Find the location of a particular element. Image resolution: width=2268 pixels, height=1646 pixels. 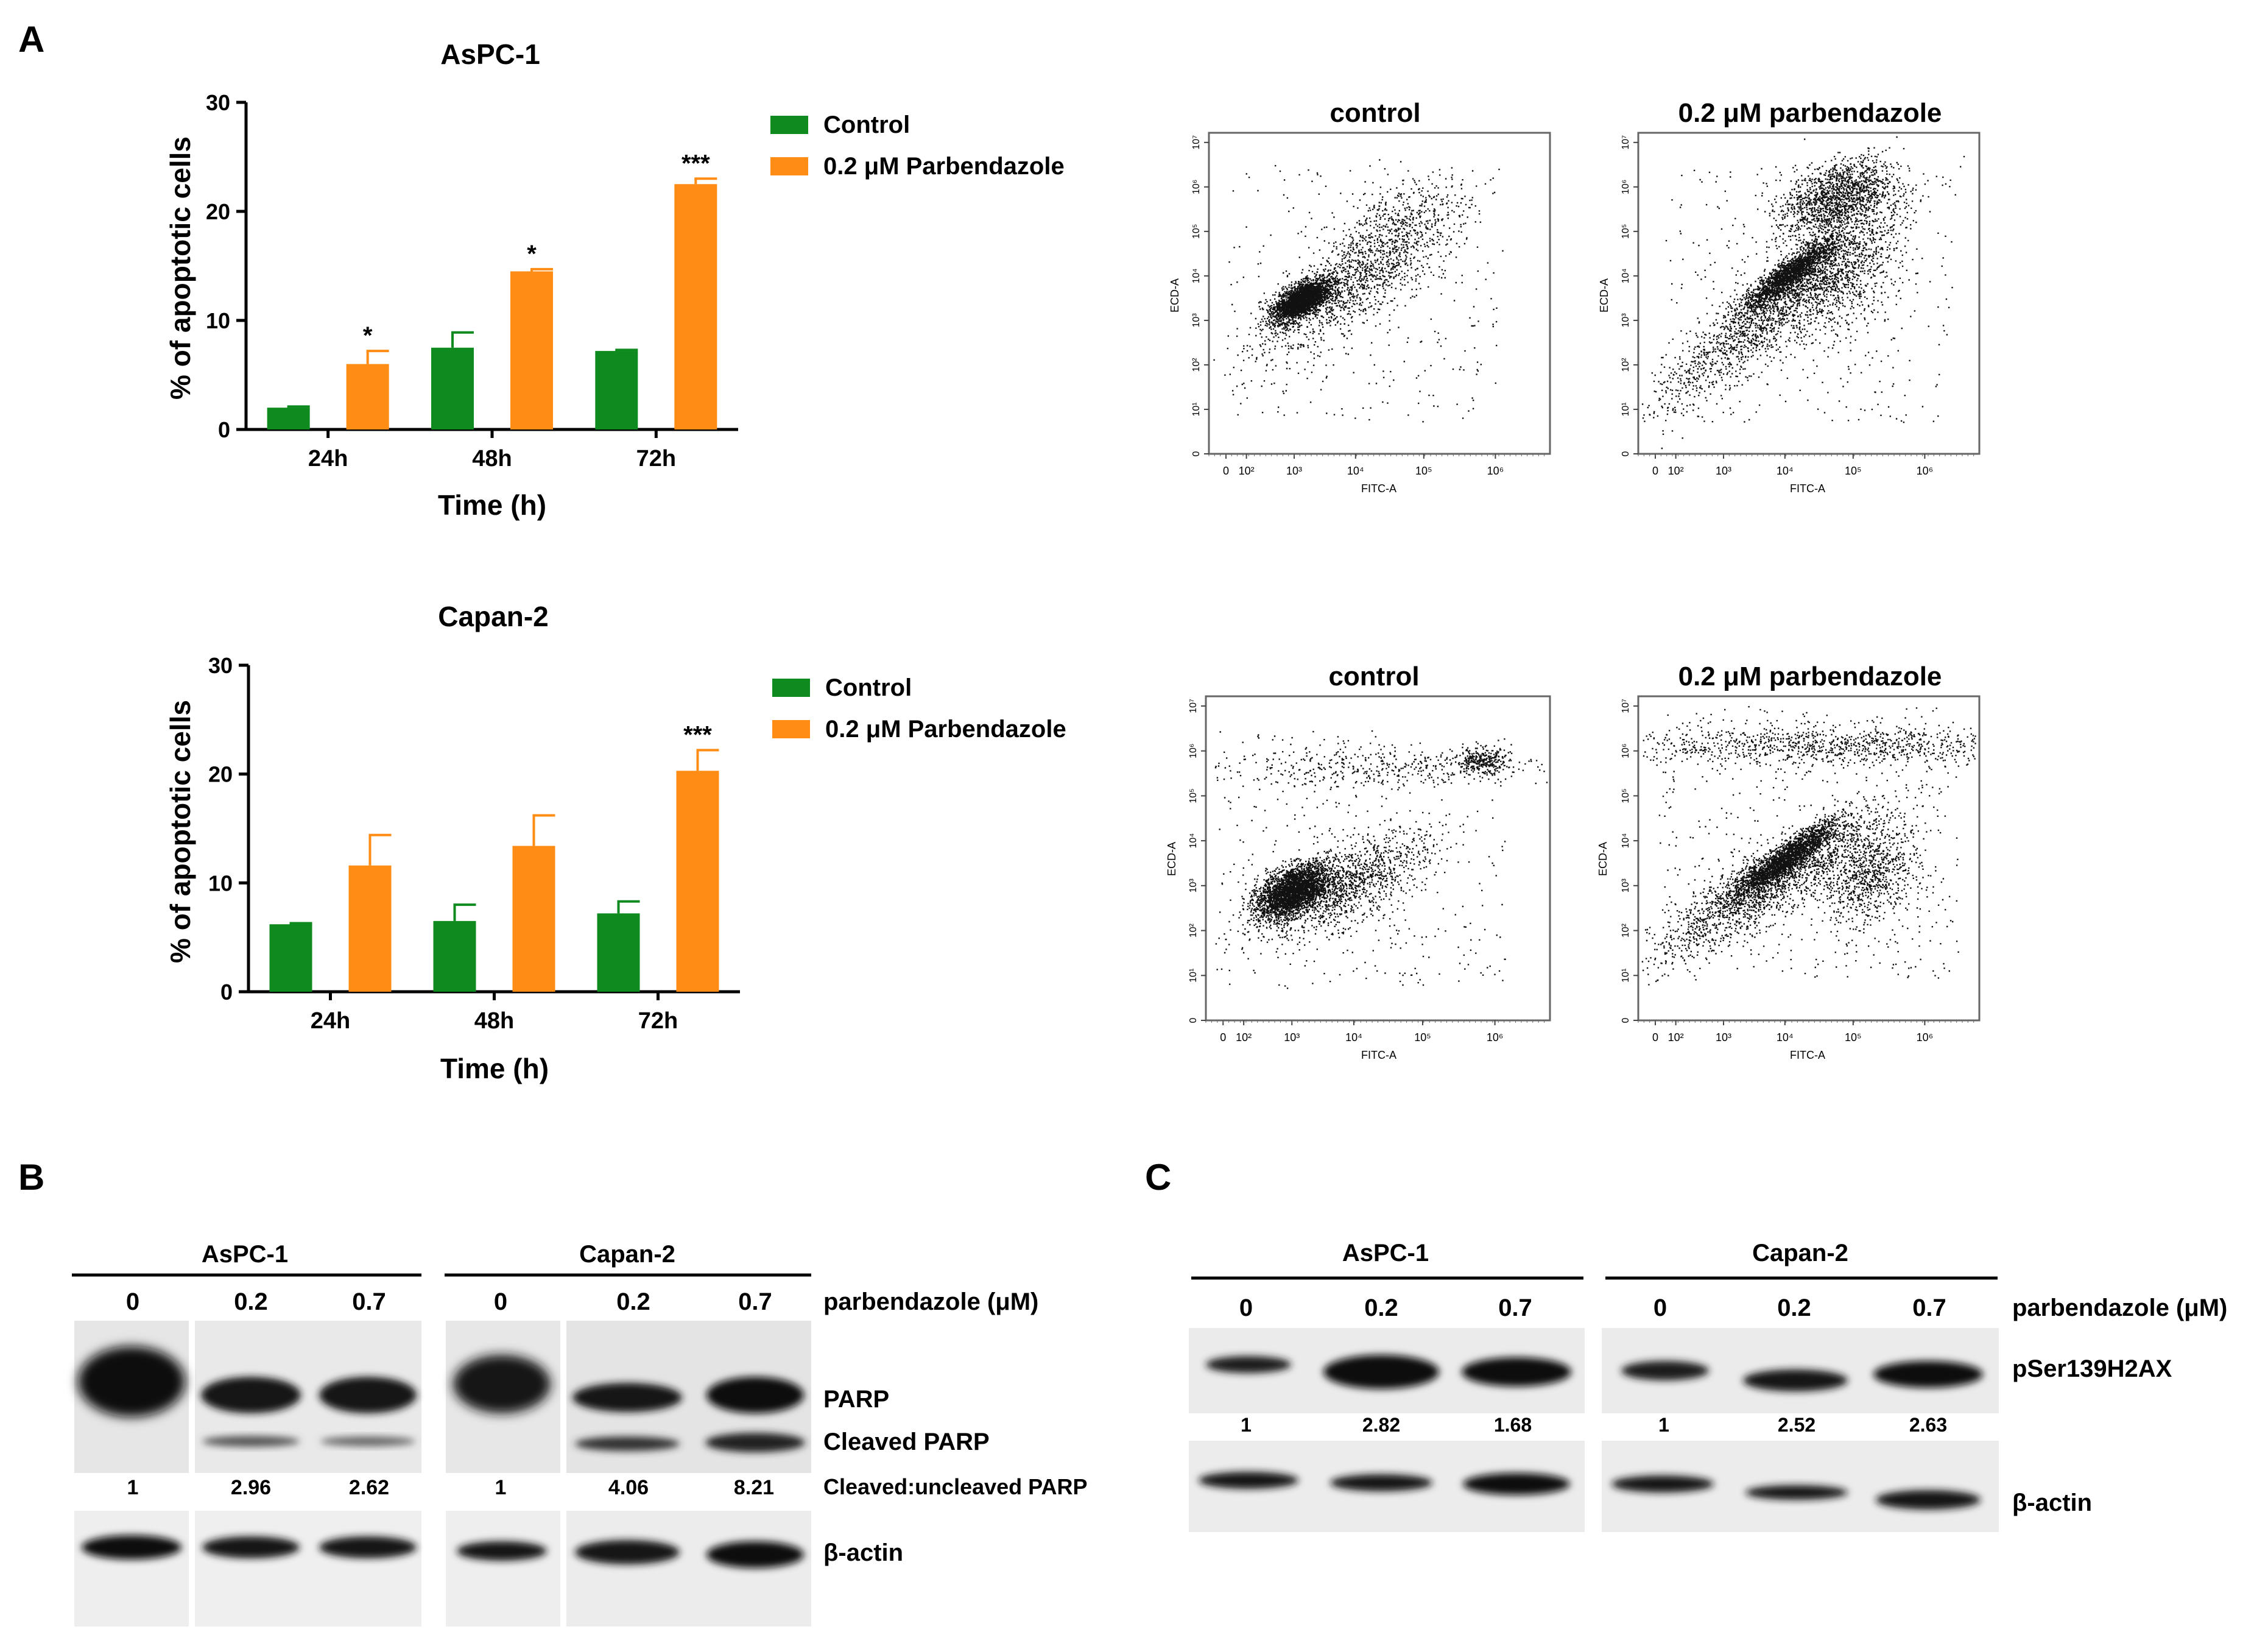

ratio-value: 2.63 is located at coordinates (1928, 1425).